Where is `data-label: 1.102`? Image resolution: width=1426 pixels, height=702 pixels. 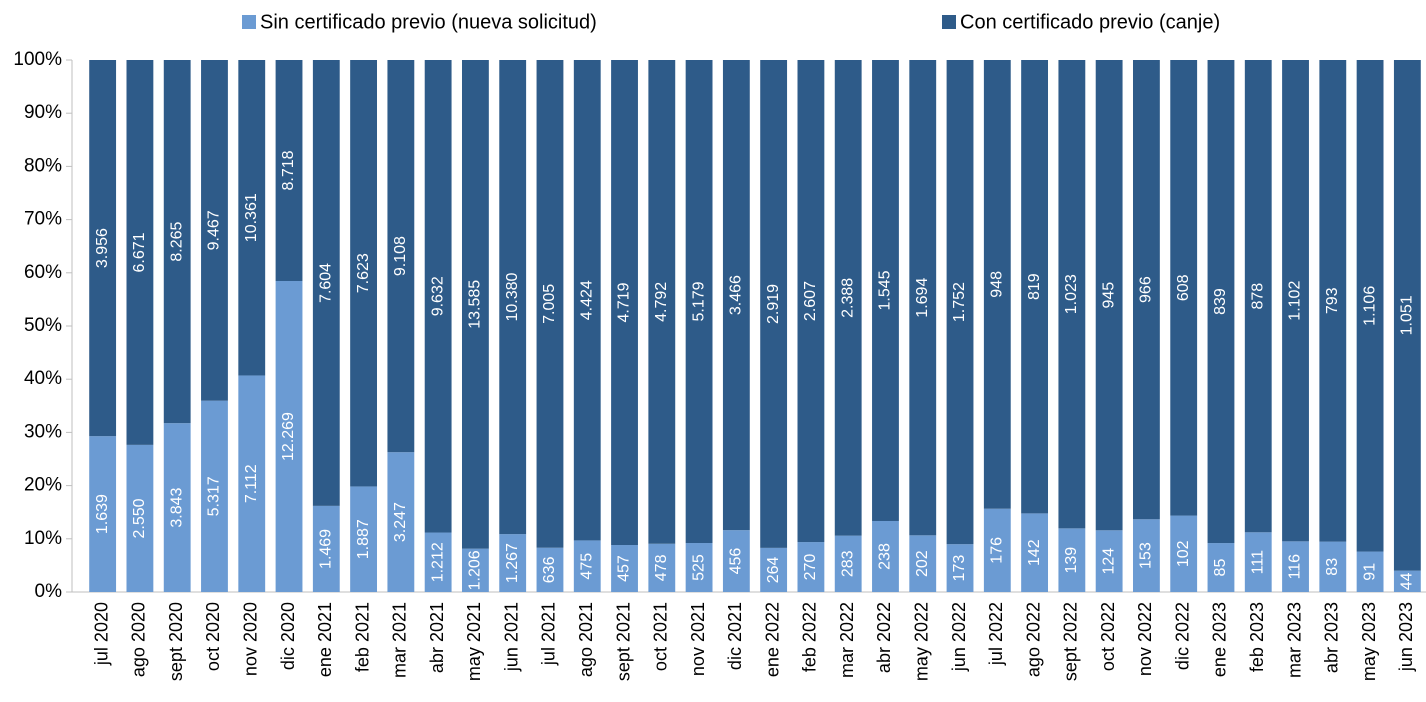
data-label: 1.102 is located at coordinates (1295, 301).